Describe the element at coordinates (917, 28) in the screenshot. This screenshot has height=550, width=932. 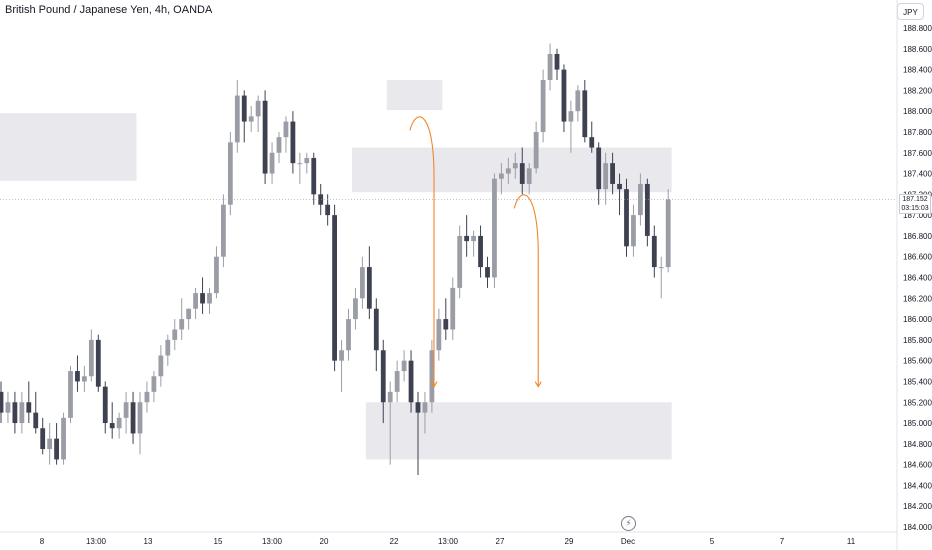
I see `price-tick-label: 188.800` at that location.